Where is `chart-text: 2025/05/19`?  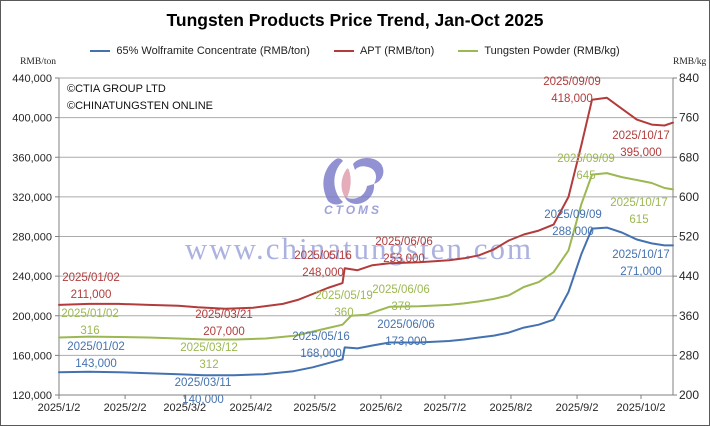
chart-text: 2025/05/19 is located at coordinates (344, 296).